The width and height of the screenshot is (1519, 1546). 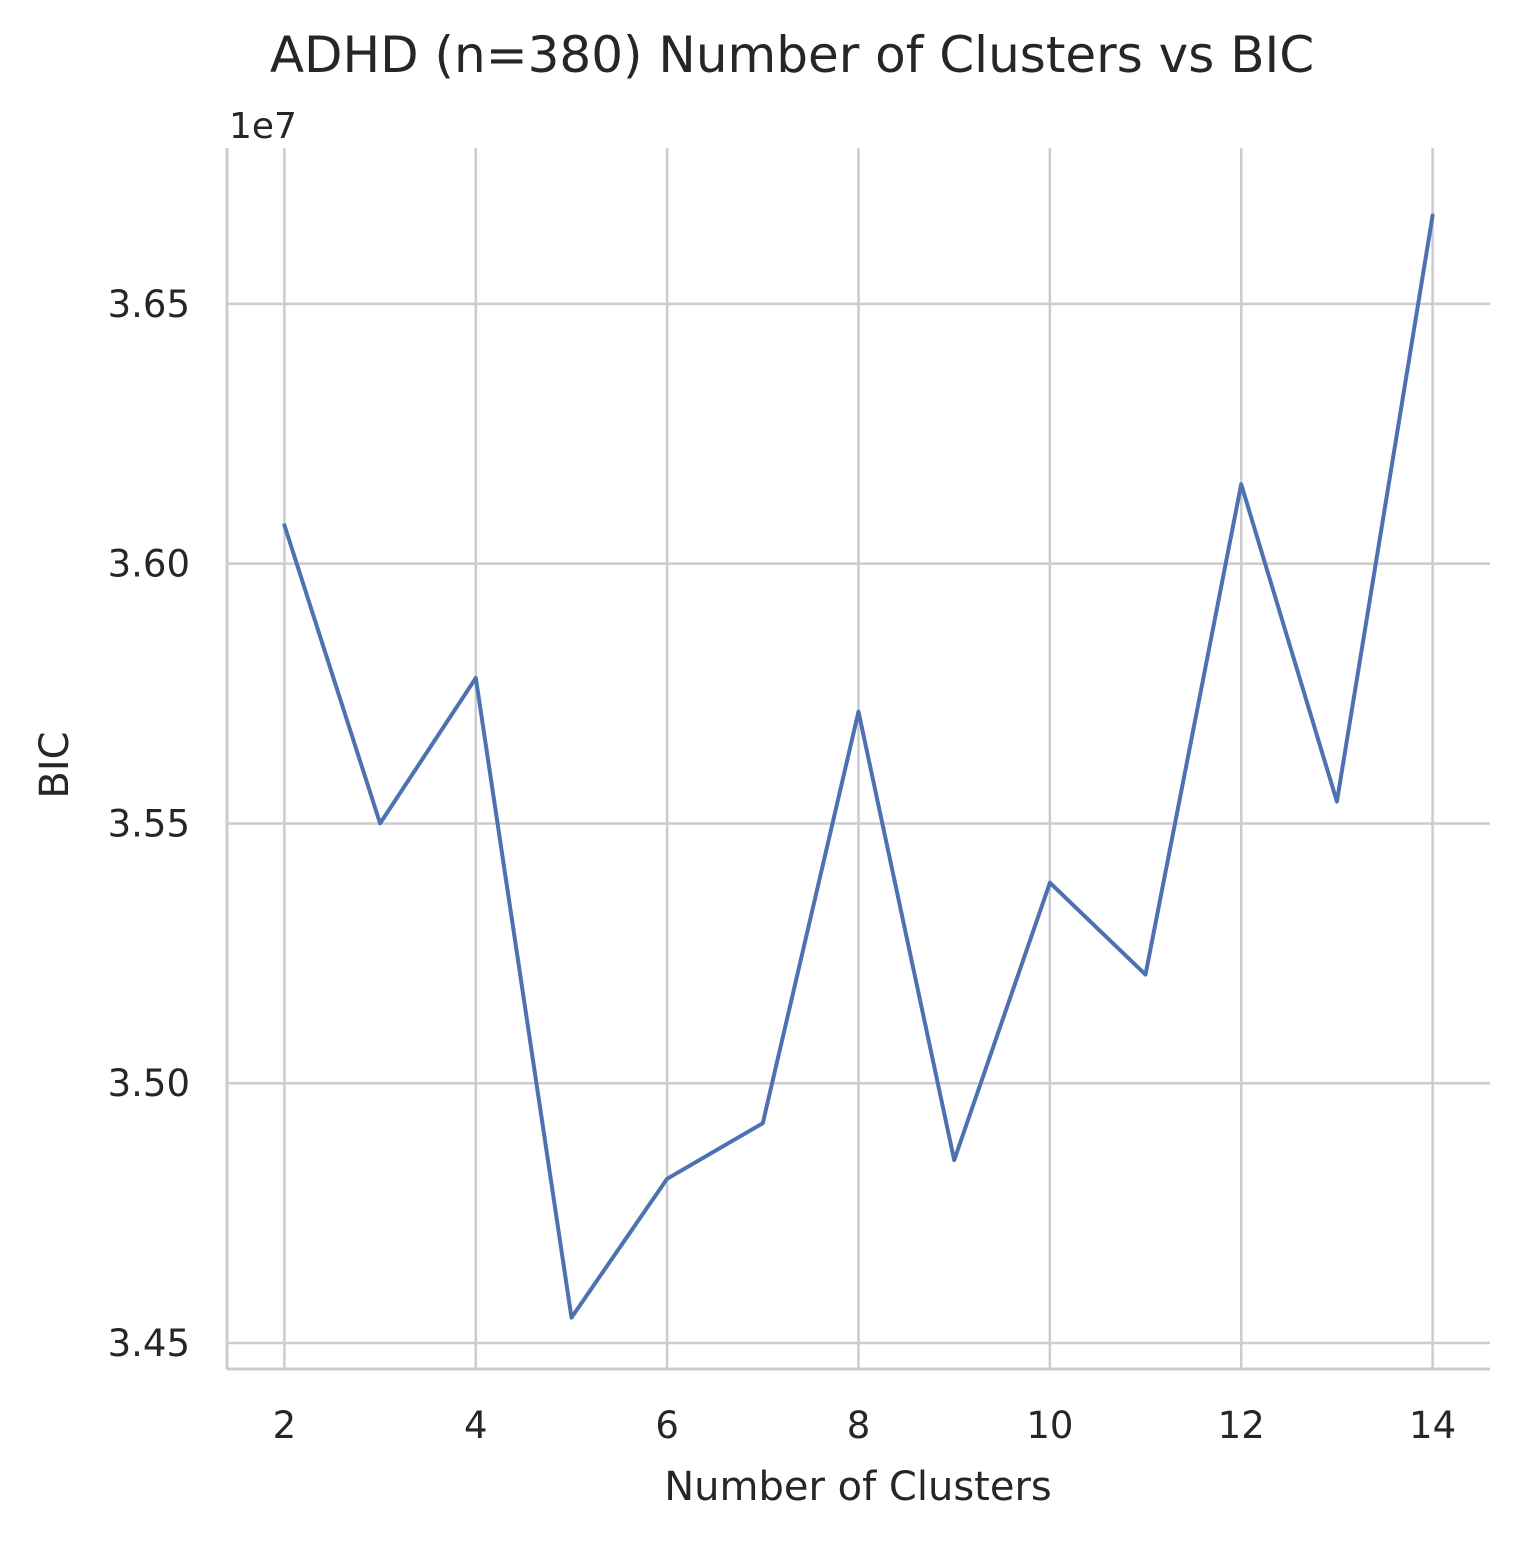 I want to click on x-tick-label: 14, so click(x=1432, y=1425).